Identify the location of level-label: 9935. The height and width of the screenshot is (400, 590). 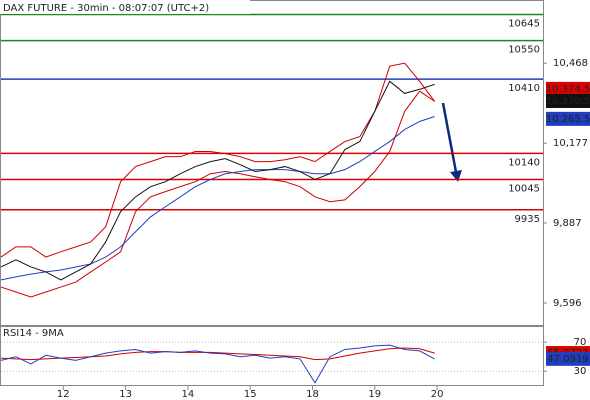
(527, 219).